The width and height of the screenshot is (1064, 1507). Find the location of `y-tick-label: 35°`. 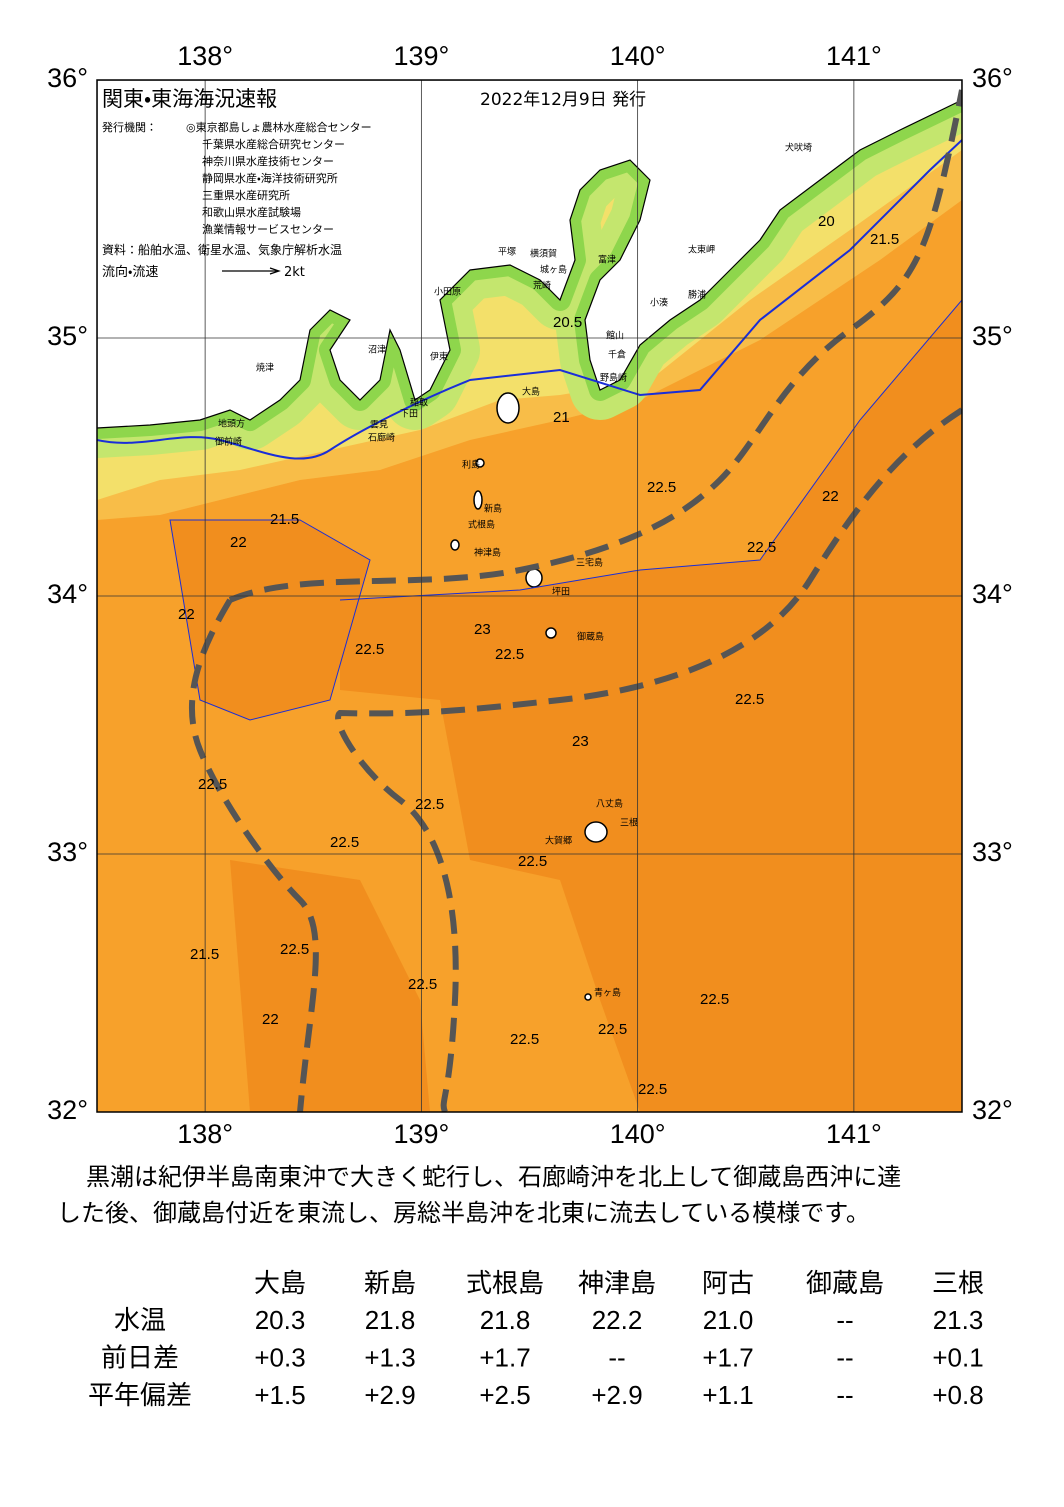

y-tick-label: 35° is located at coordinates (992, 336).